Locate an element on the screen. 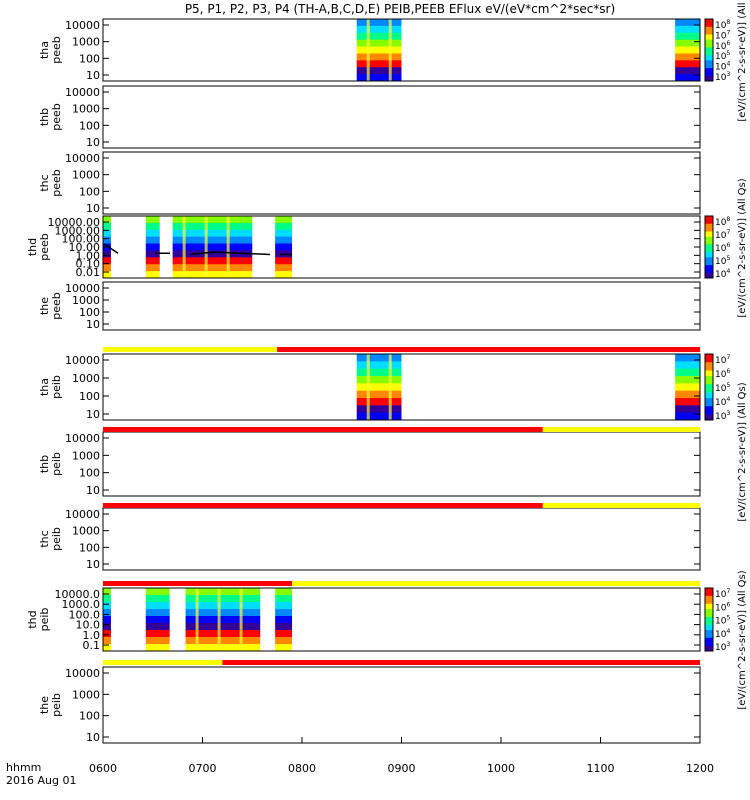  panel-thc_peib: 10000 1000 100 10 thc peib is located at coordinates (369, 537).